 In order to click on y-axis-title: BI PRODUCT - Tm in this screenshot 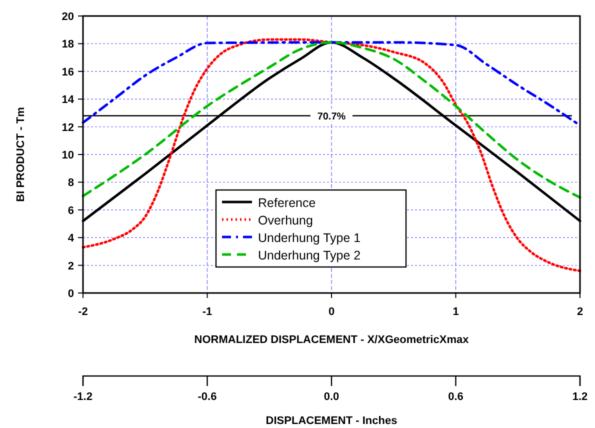, I will do `click(21, 154)`.